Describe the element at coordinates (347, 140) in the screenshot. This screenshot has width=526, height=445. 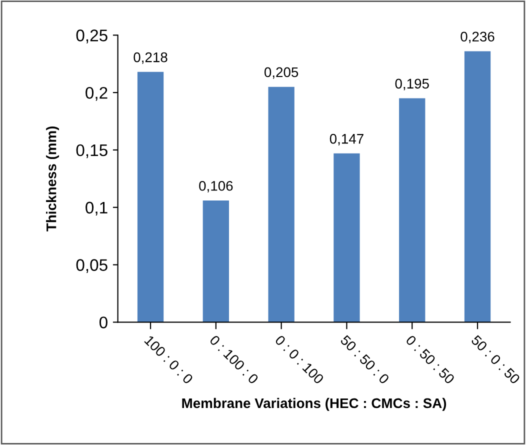
I see `data-label: 0,147` at that location.